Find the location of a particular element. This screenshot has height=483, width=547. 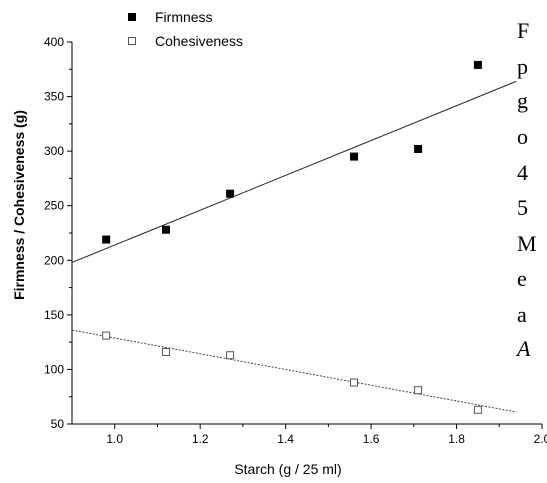

side-text-line: a is located at coordinates (522, 314).